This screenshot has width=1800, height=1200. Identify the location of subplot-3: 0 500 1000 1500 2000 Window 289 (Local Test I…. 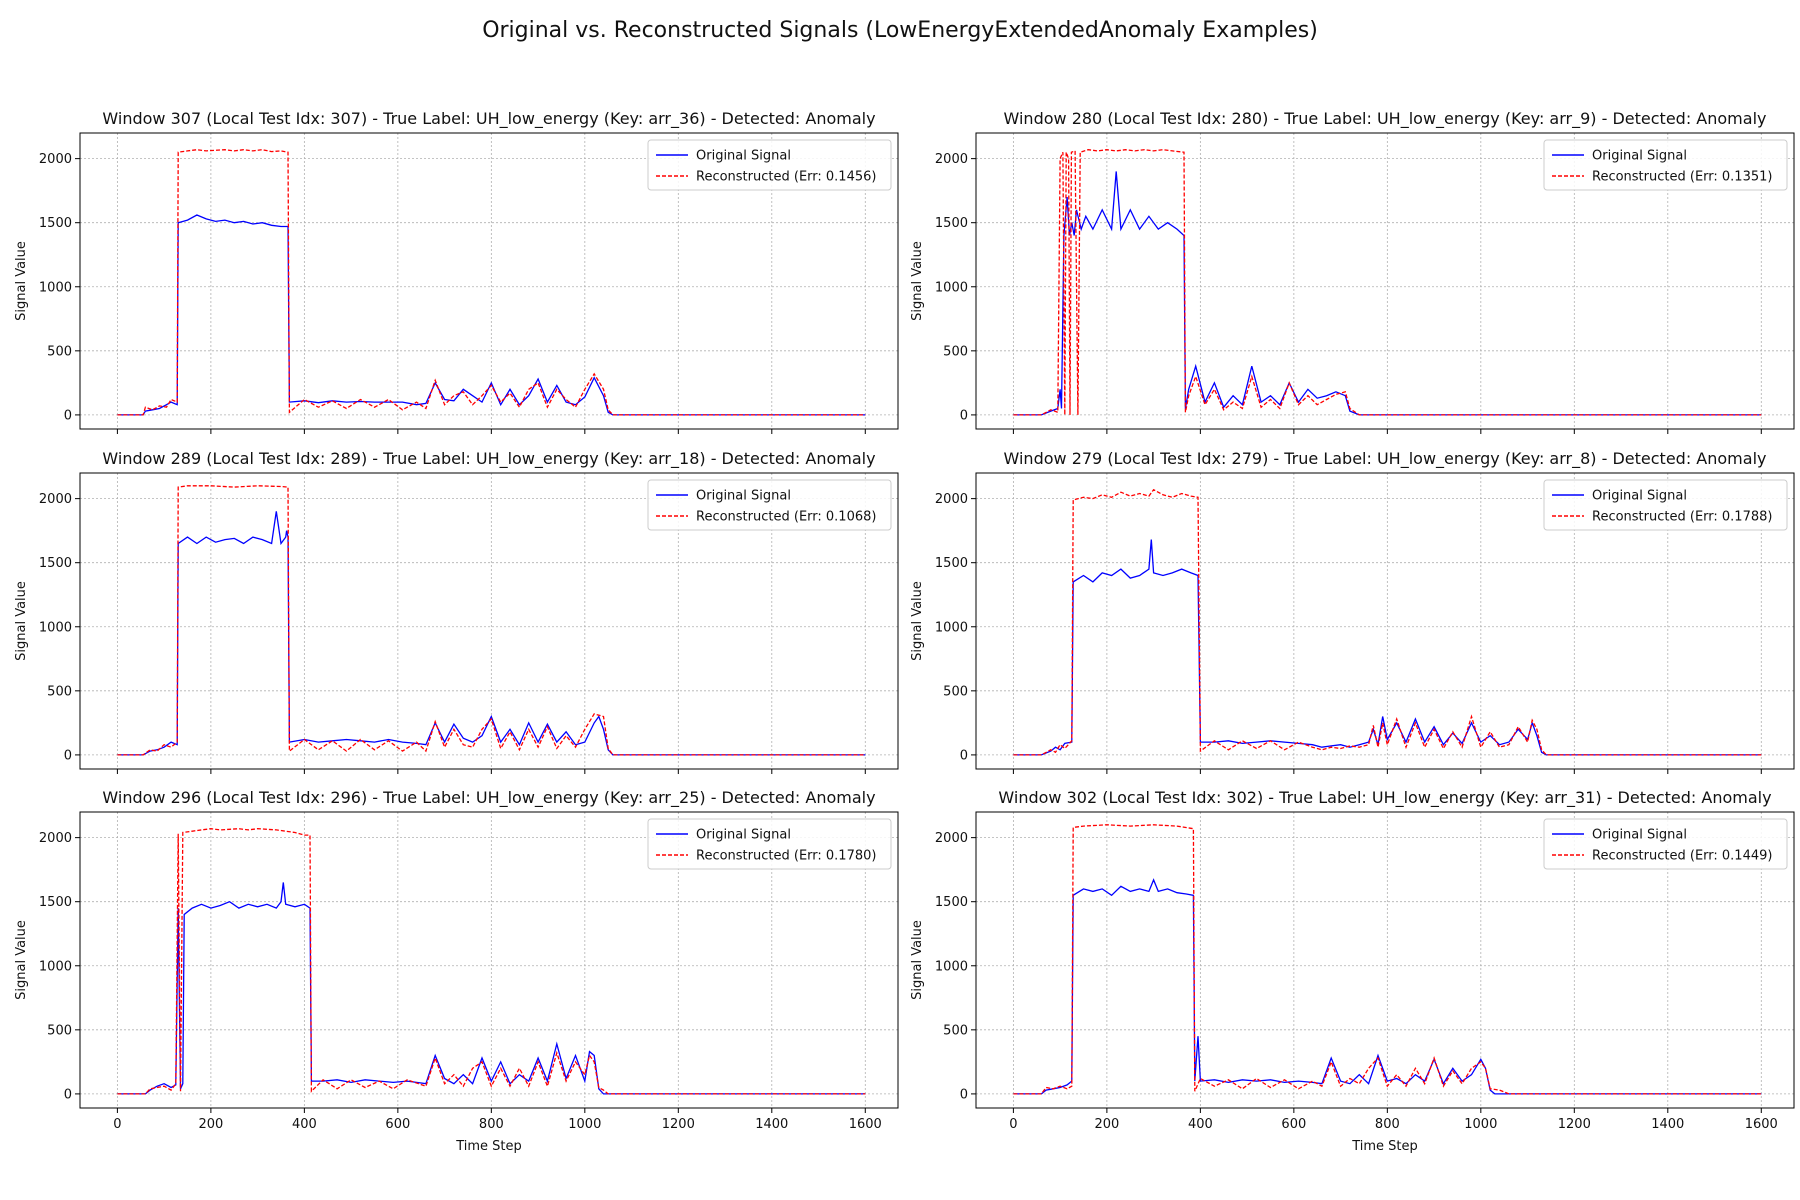
(456, 611).